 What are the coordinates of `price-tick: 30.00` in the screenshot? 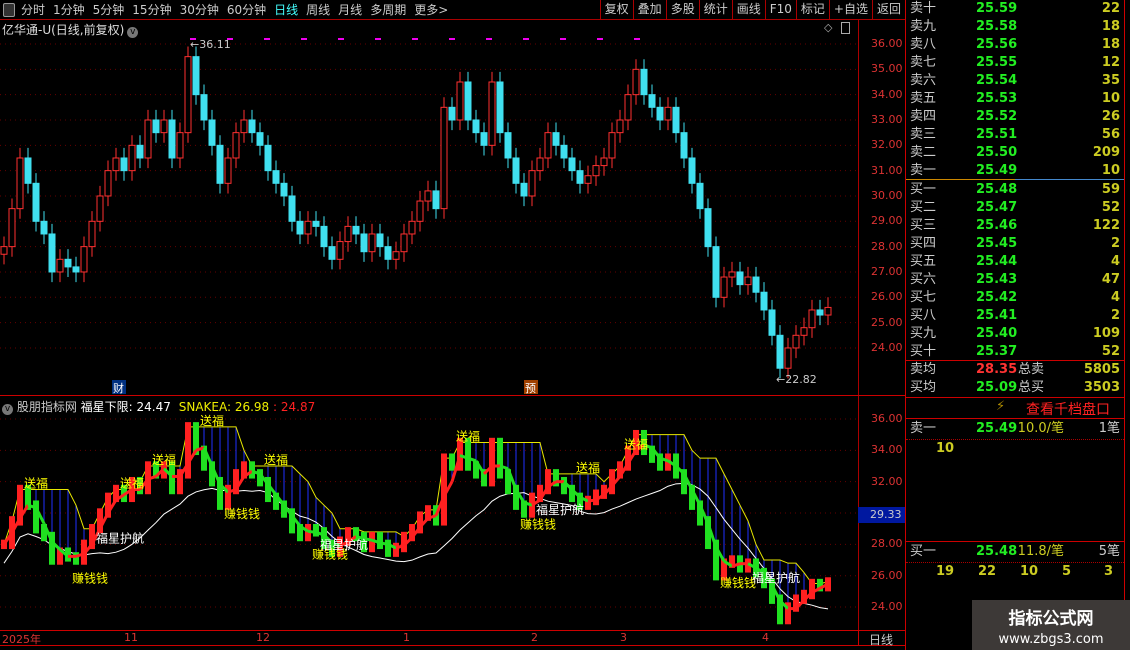 It's located at (887, 195).